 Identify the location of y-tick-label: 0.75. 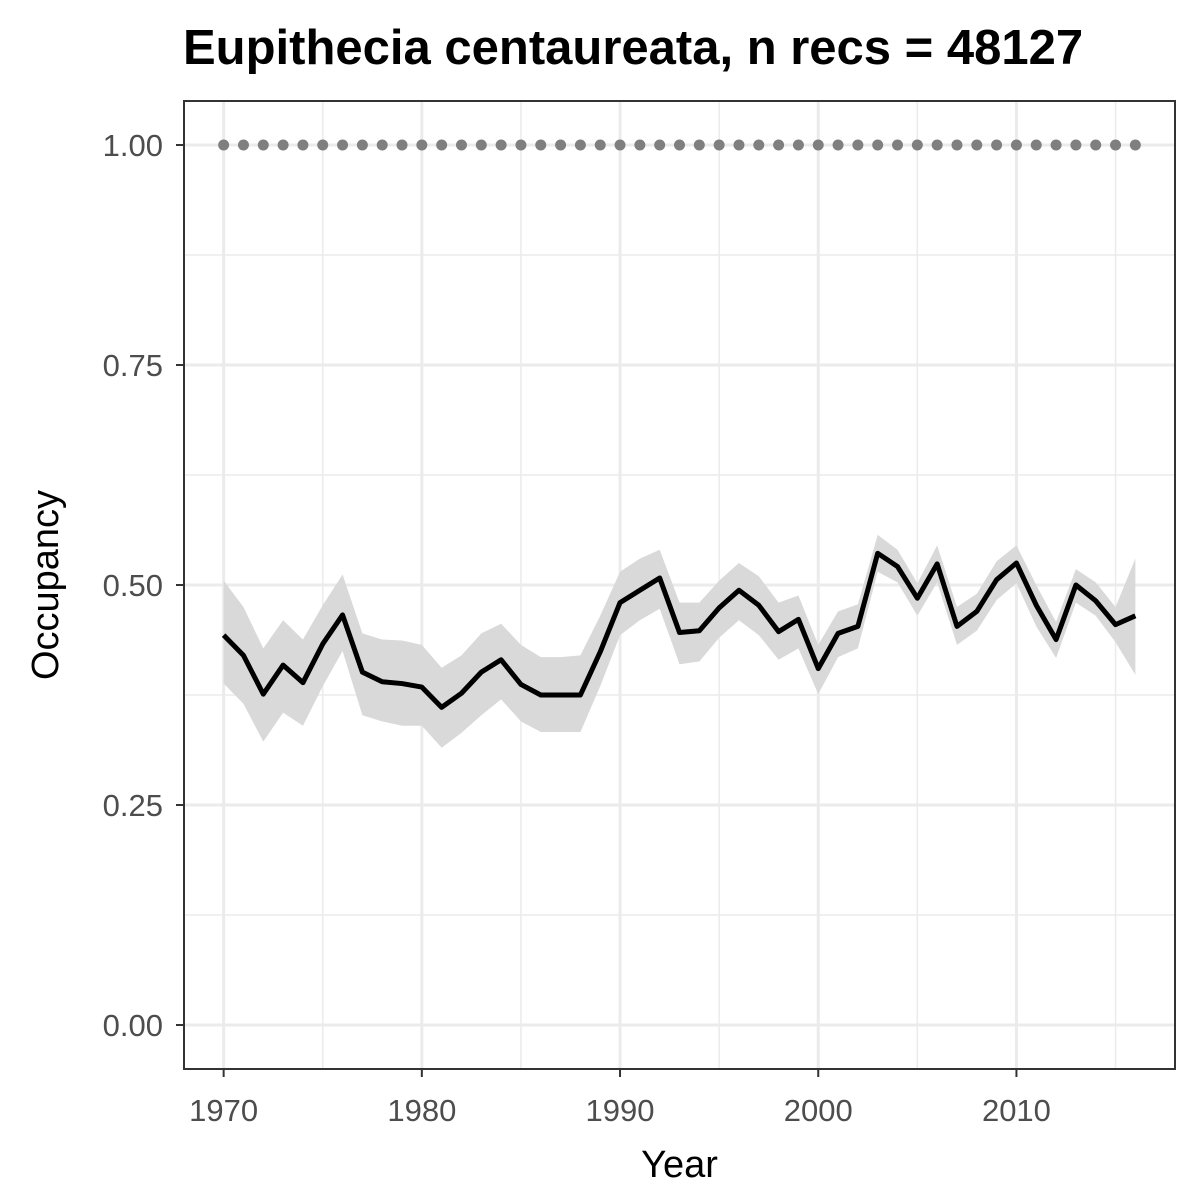
(133, 365).